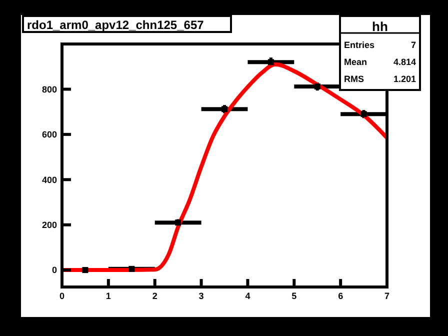 The height and width of the screenshot is (336, 448). I want to click on x-tick-label: 0, so click(62, 296).